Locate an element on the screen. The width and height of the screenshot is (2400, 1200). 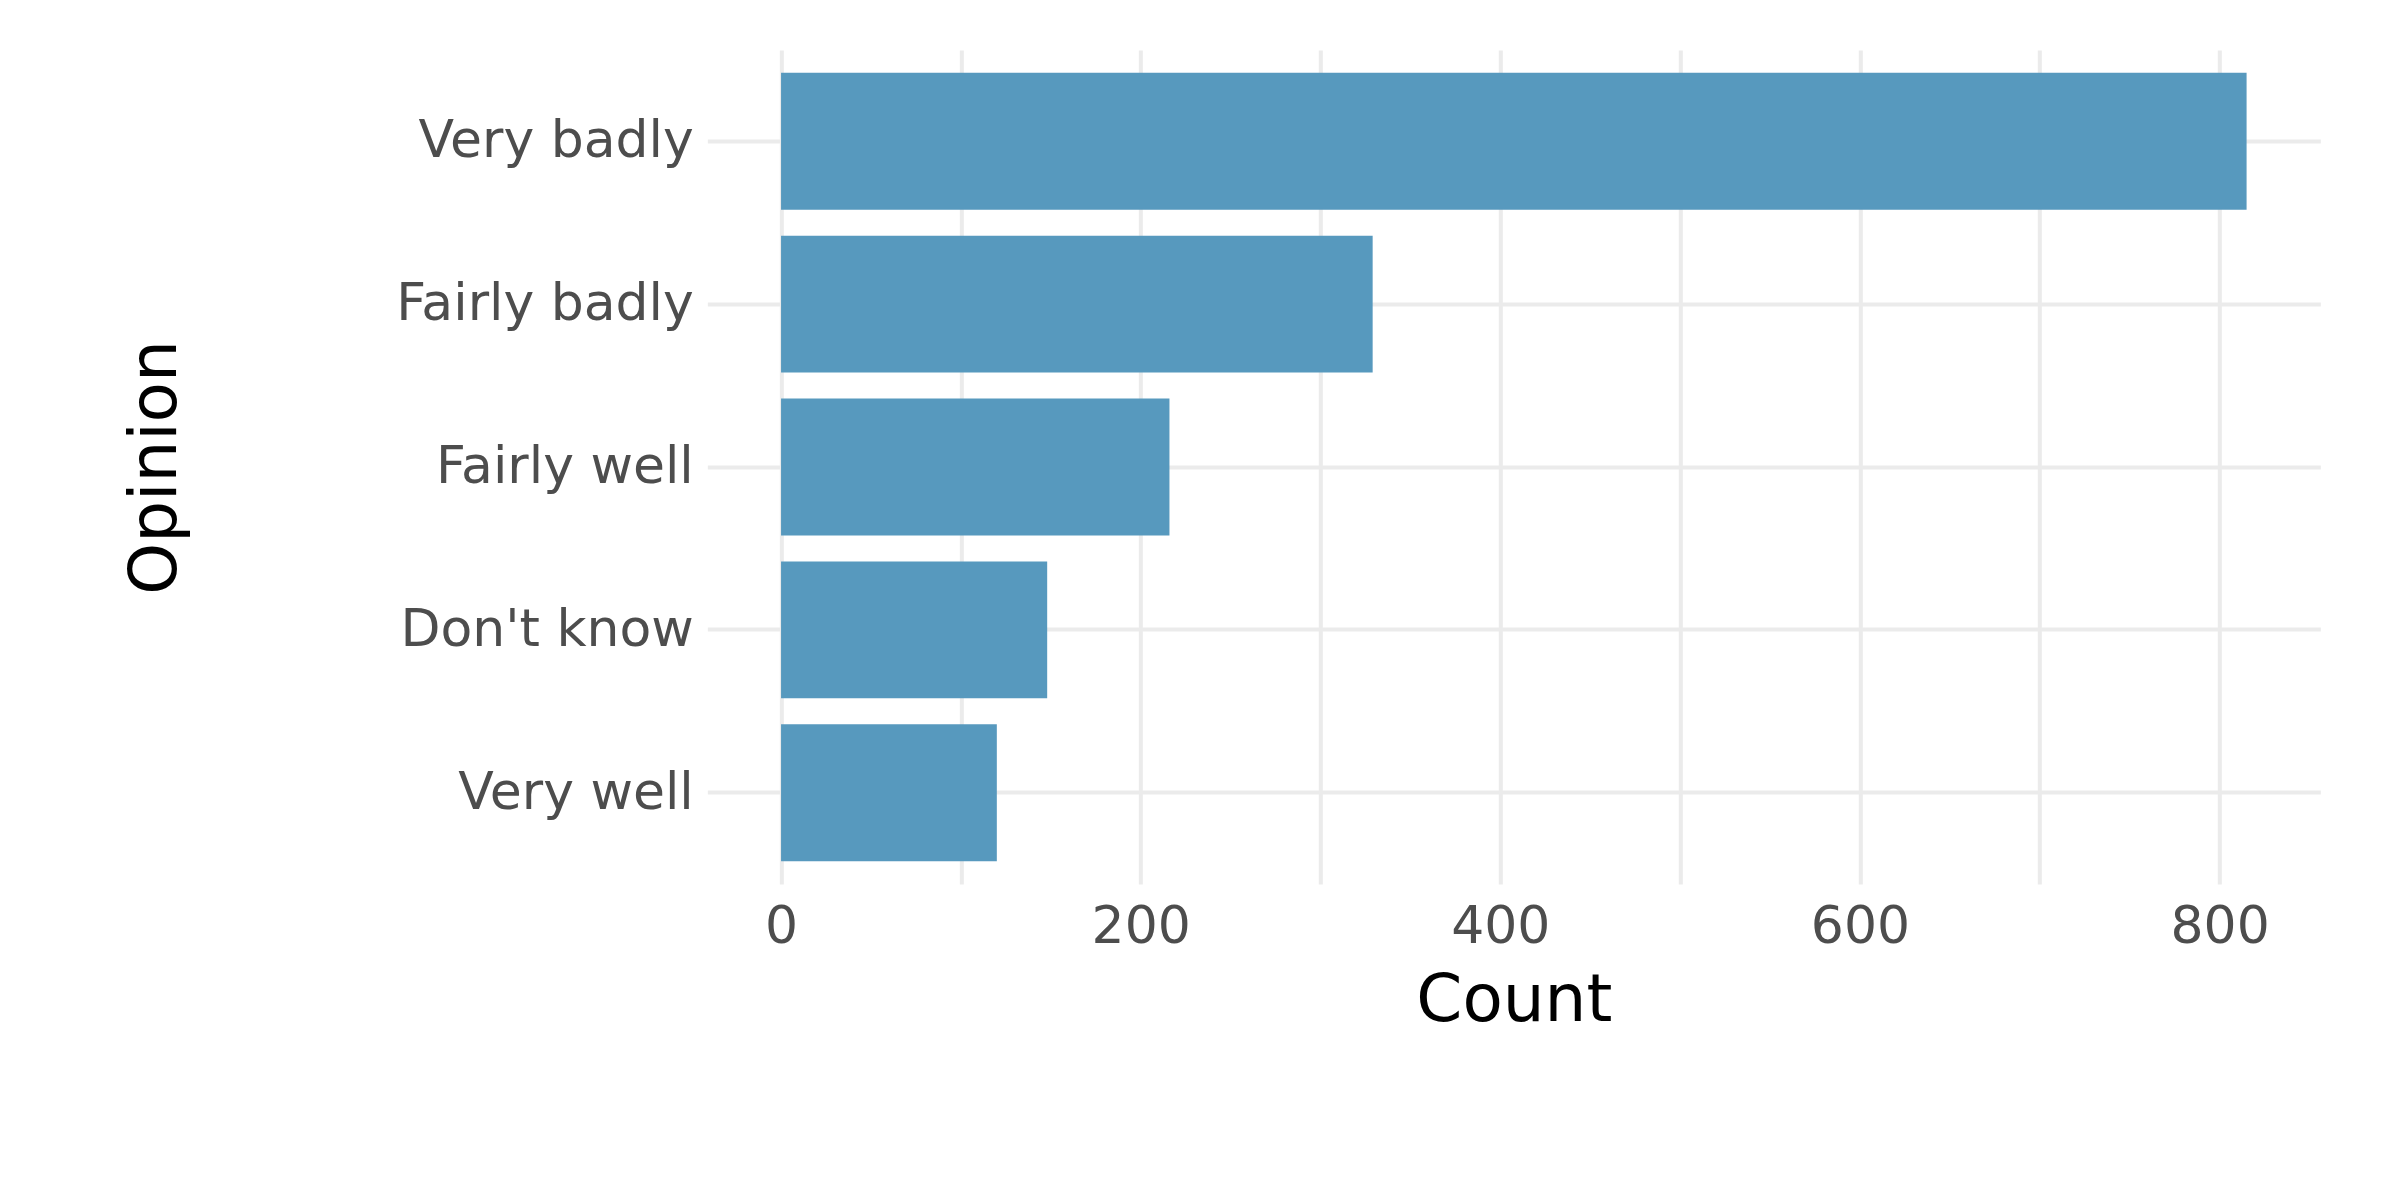
x-tick-label: 600 is located at coordinates (1860, 925).